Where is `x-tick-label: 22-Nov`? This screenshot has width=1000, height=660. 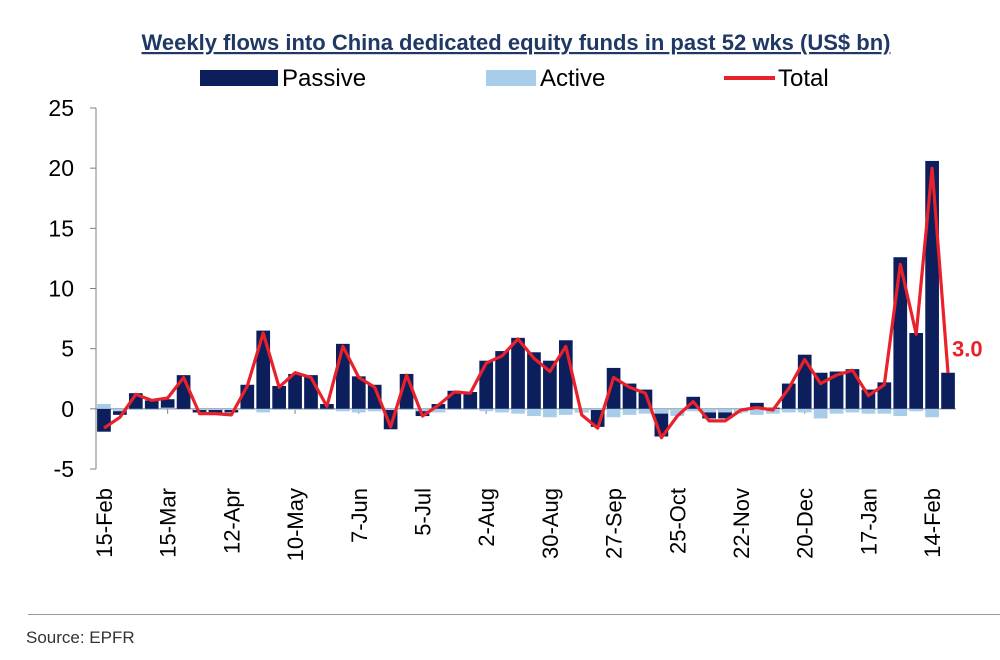 x-tick-label: 22-Nov is located at coordinates (741, 523).